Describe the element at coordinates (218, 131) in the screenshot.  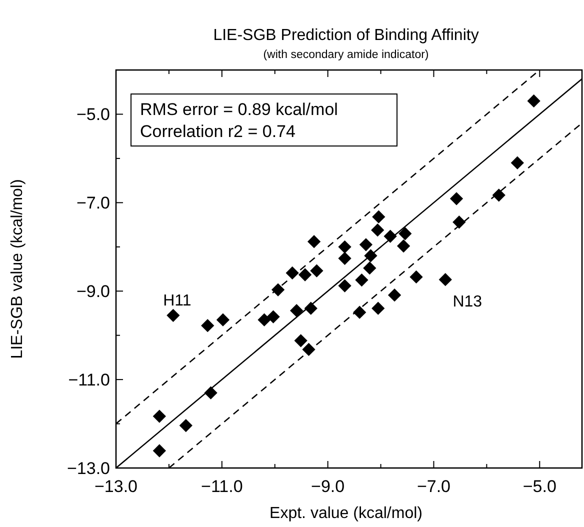
I see `annotation: Correlation r2 = 0.74` at that location.